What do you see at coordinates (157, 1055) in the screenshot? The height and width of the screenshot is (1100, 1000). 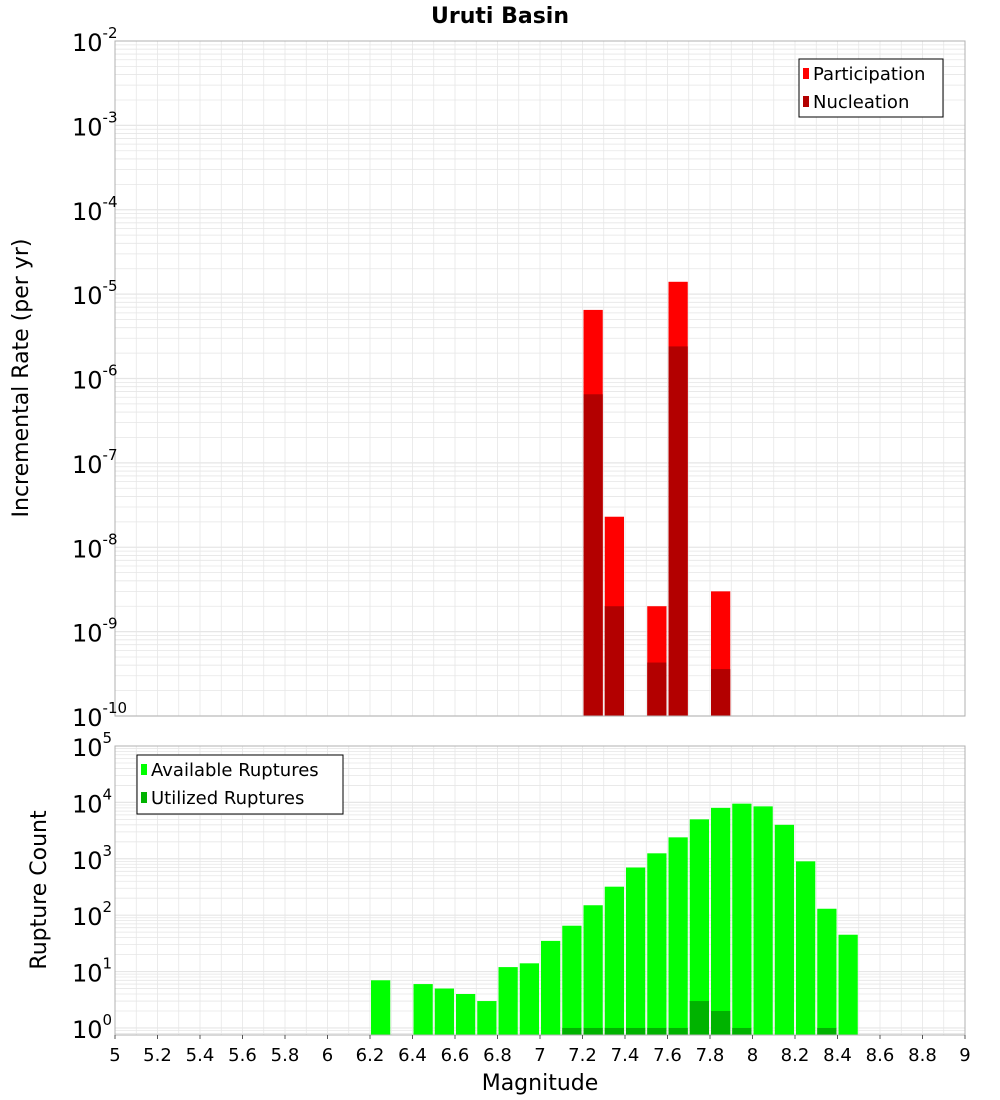 I see `x-tick-label: 5.2` at bounding box center [157, 1055].